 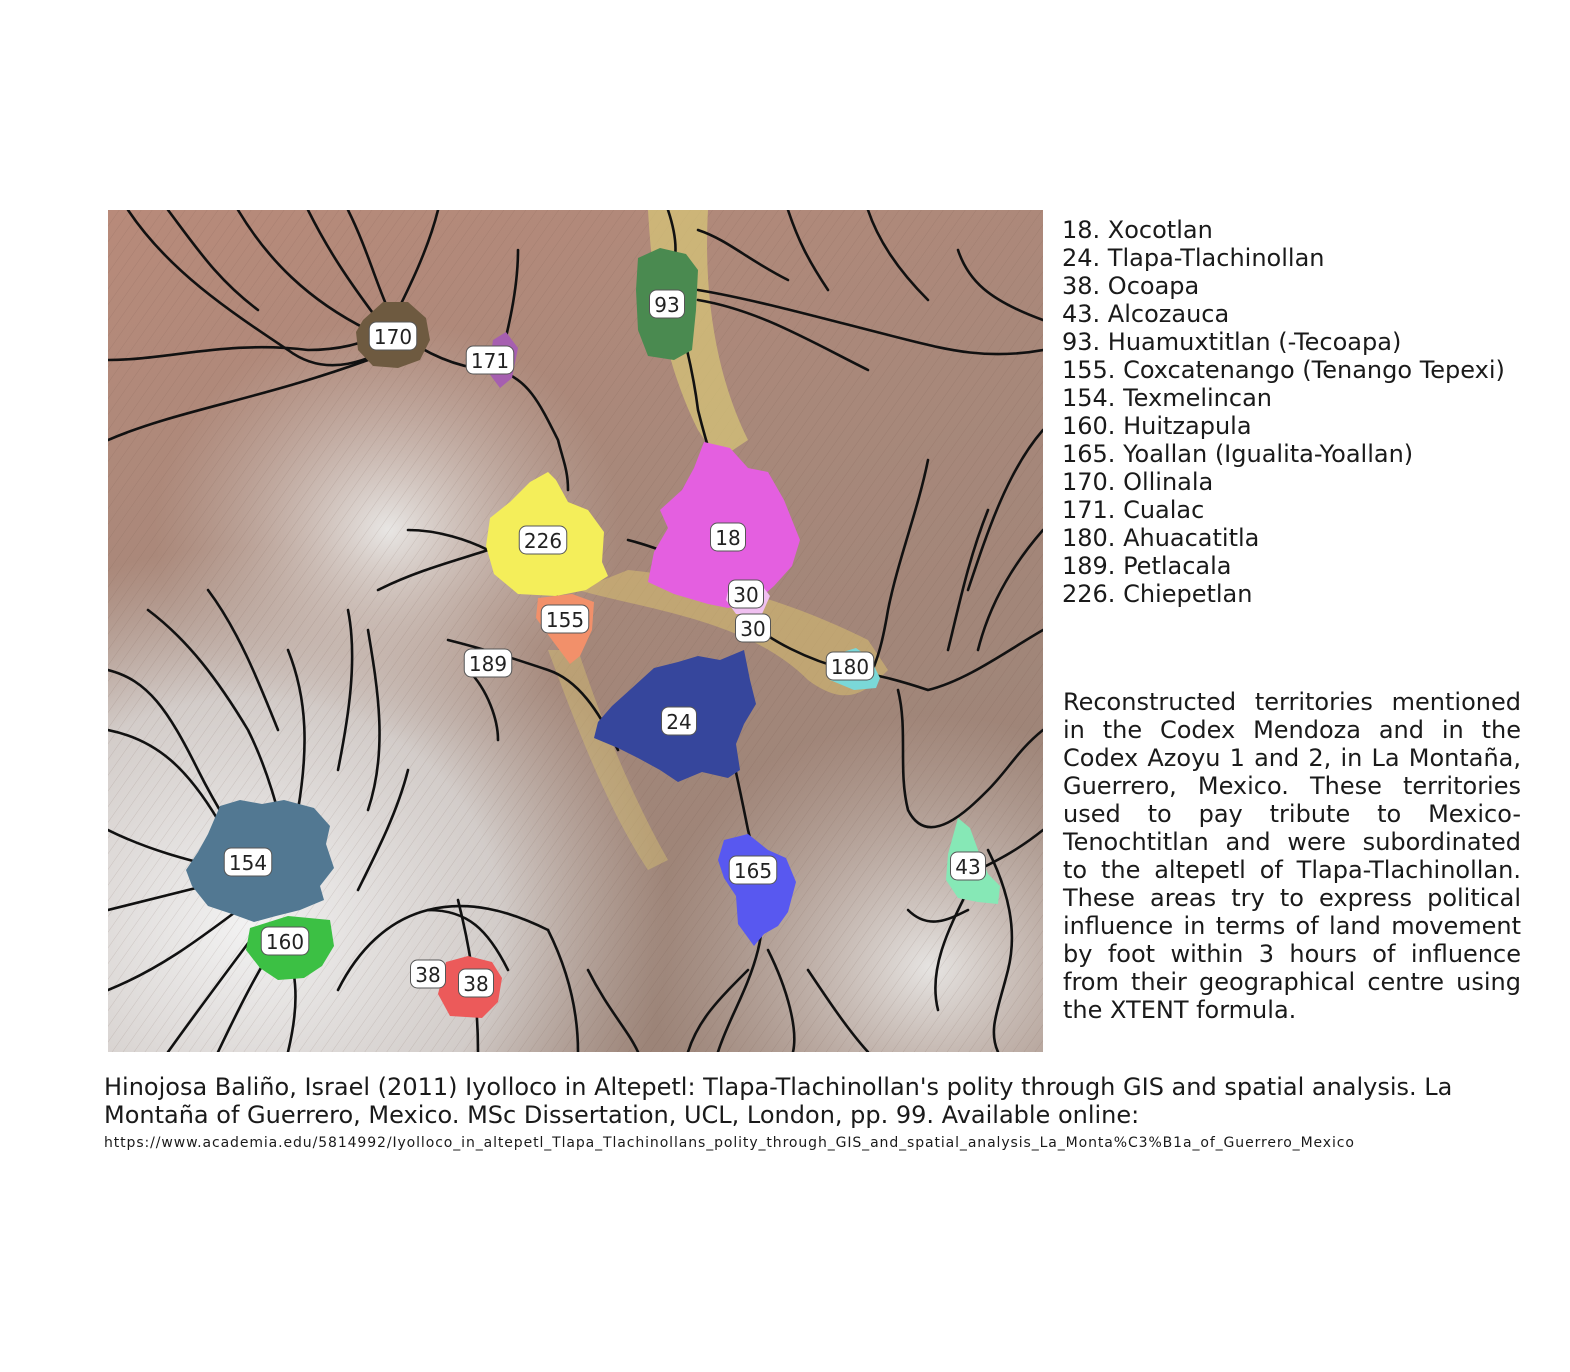 I want to click on territory-label-18: 18, so click(x=728, y=537).